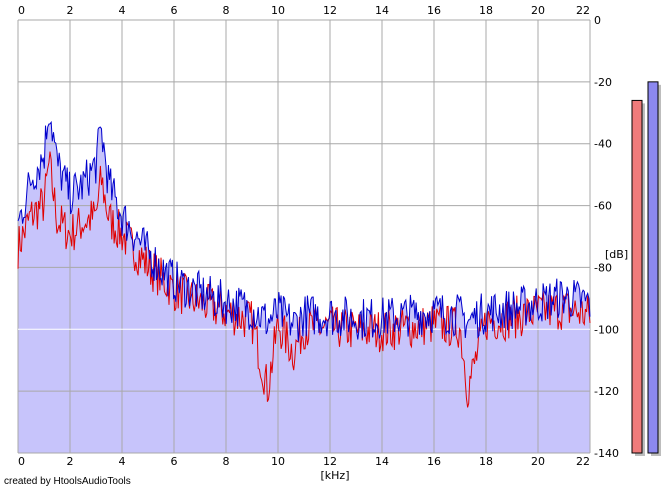 This screenshot has height=493, width=672. What do you see at coordinates (603, 267) in the screenshot?
I see `y-tick-label: -80` at bounding box center [603, 267].